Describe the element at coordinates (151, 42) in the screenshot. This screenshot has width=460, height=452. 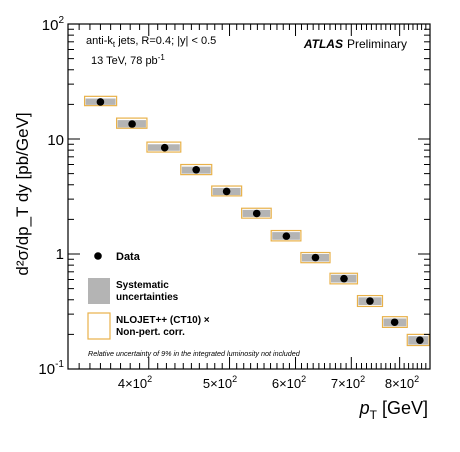
I see `selection-label: anti-kt jets, R=0.4; |y| < 0.5` at that location.